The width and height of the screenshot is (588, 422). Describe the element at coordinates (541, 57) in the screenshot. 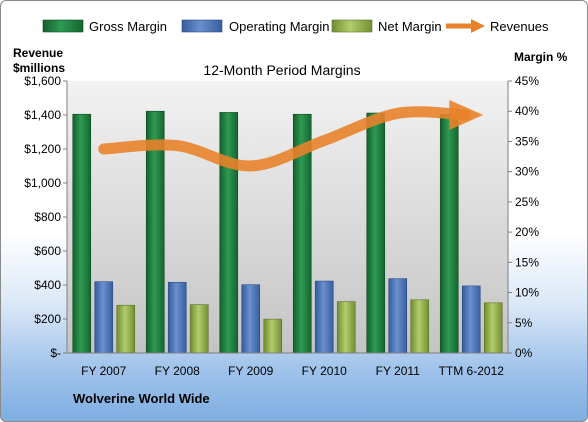

I see `right-axis-label: Margin %` at that location.